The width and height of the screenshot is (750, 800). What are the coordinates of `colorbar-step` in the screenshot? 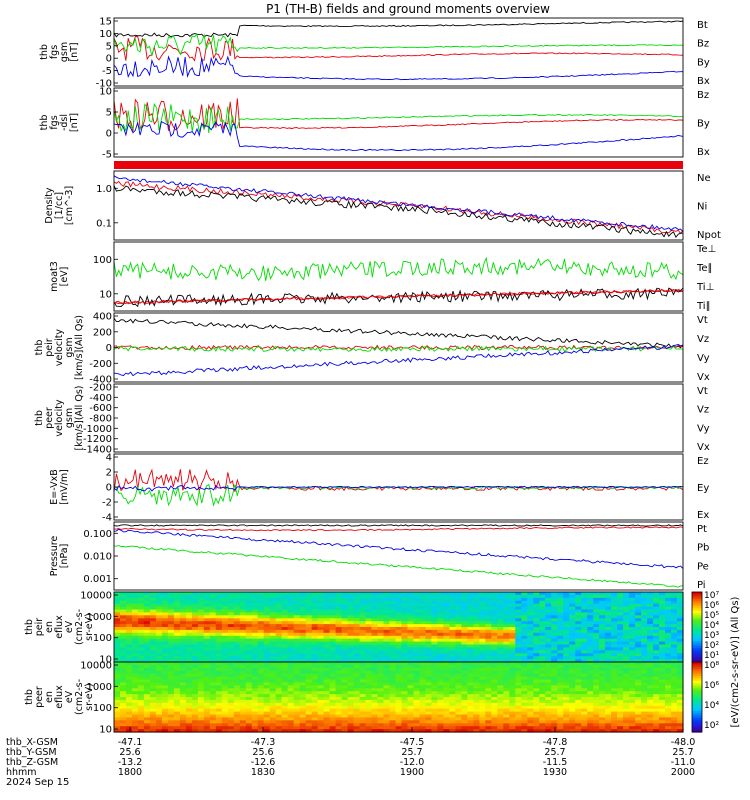 It's located at (697, 628).